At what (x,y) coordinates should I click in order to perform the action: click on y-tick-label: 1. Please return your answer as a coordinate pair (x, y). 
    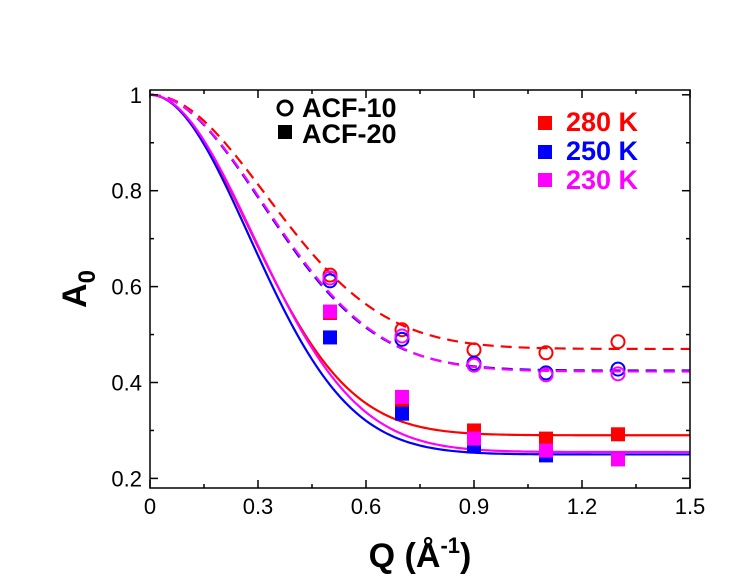
    Looking at the image, I should click on (136, 95).